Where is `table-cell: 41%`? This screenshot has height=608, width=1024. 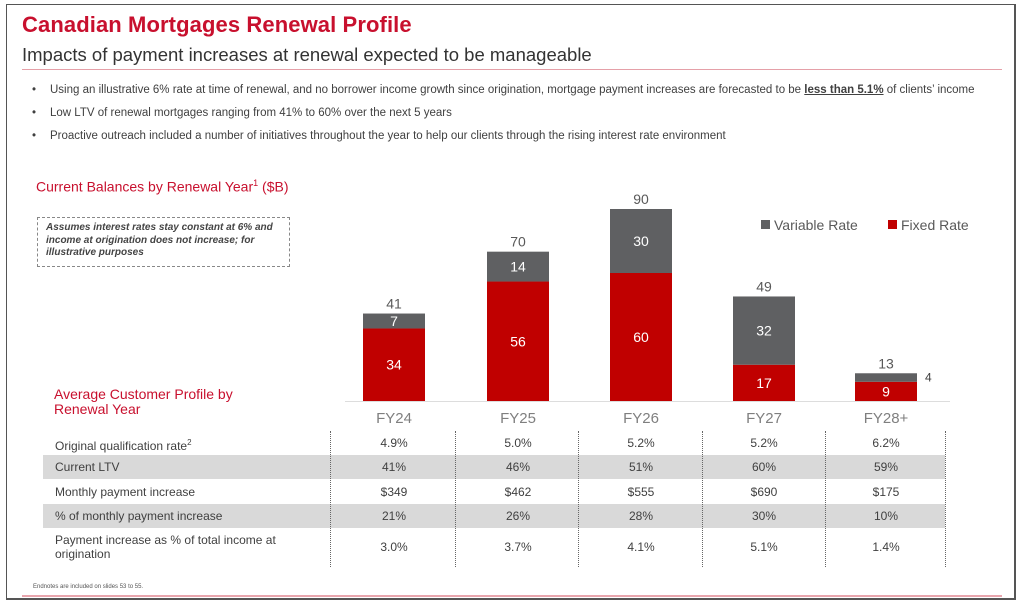 table-cell: 41% is located at coordinates (394, 467).